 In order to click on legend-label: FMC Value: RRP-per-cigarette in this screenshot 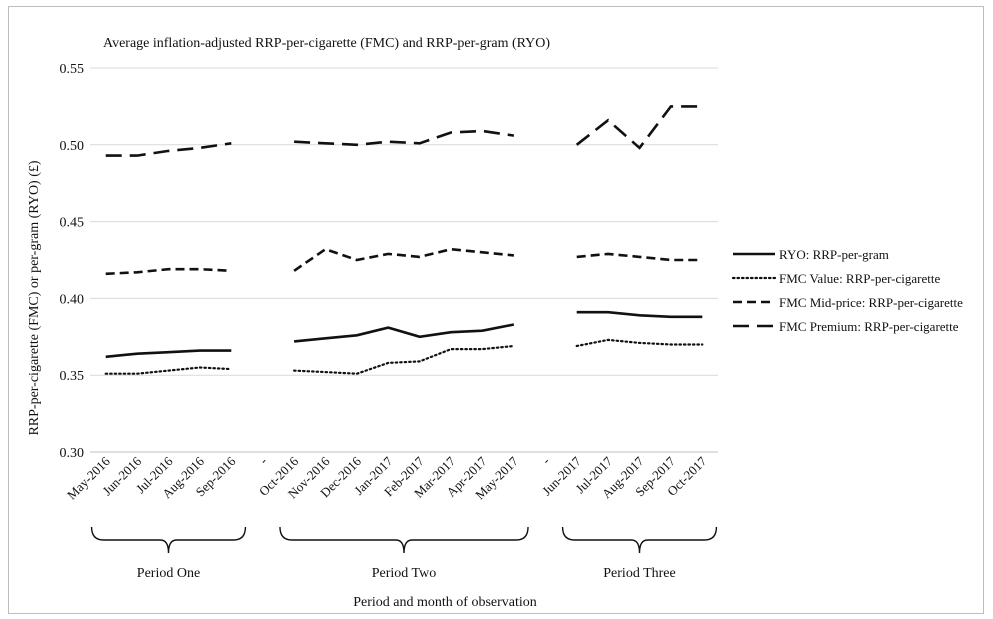, I will do `click(859, 278)`.